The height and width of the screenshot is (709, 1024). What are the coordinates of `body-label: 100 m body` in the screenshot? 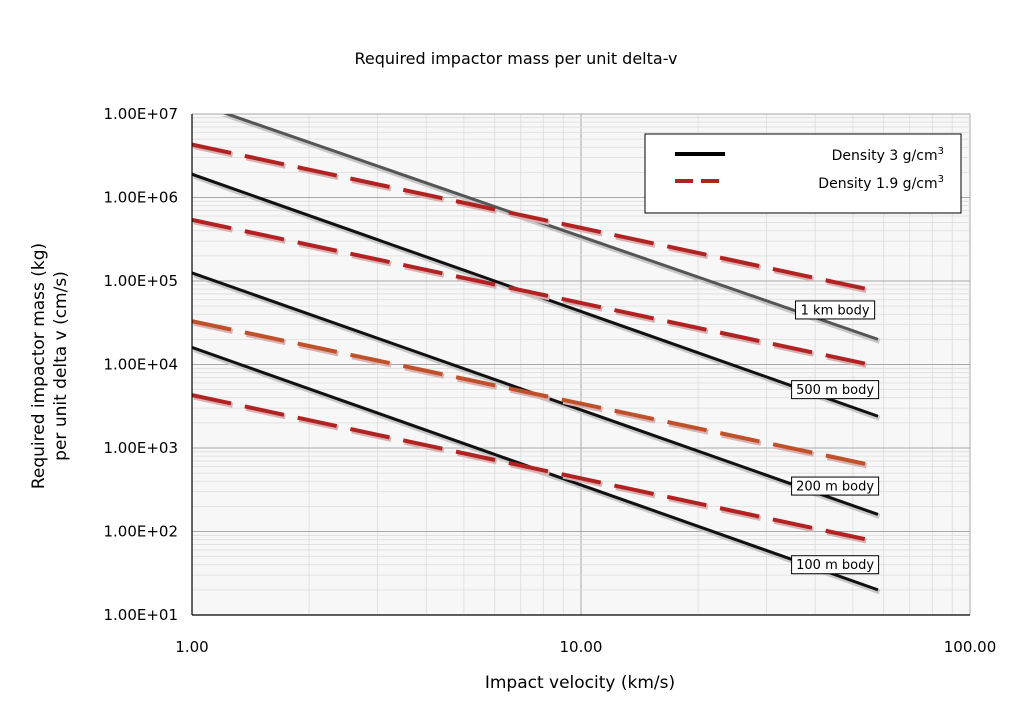 It's located at (835, 565).